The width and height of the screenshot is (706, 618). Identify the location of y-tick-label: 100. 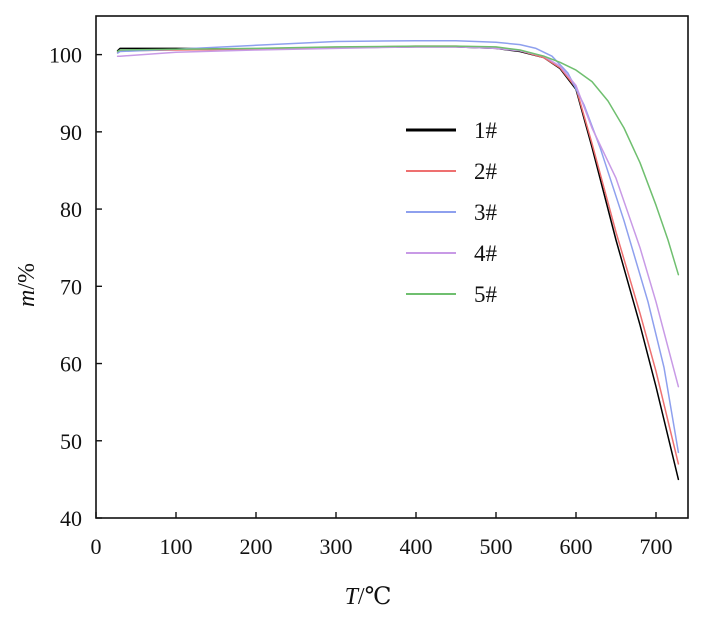
(65, 55).